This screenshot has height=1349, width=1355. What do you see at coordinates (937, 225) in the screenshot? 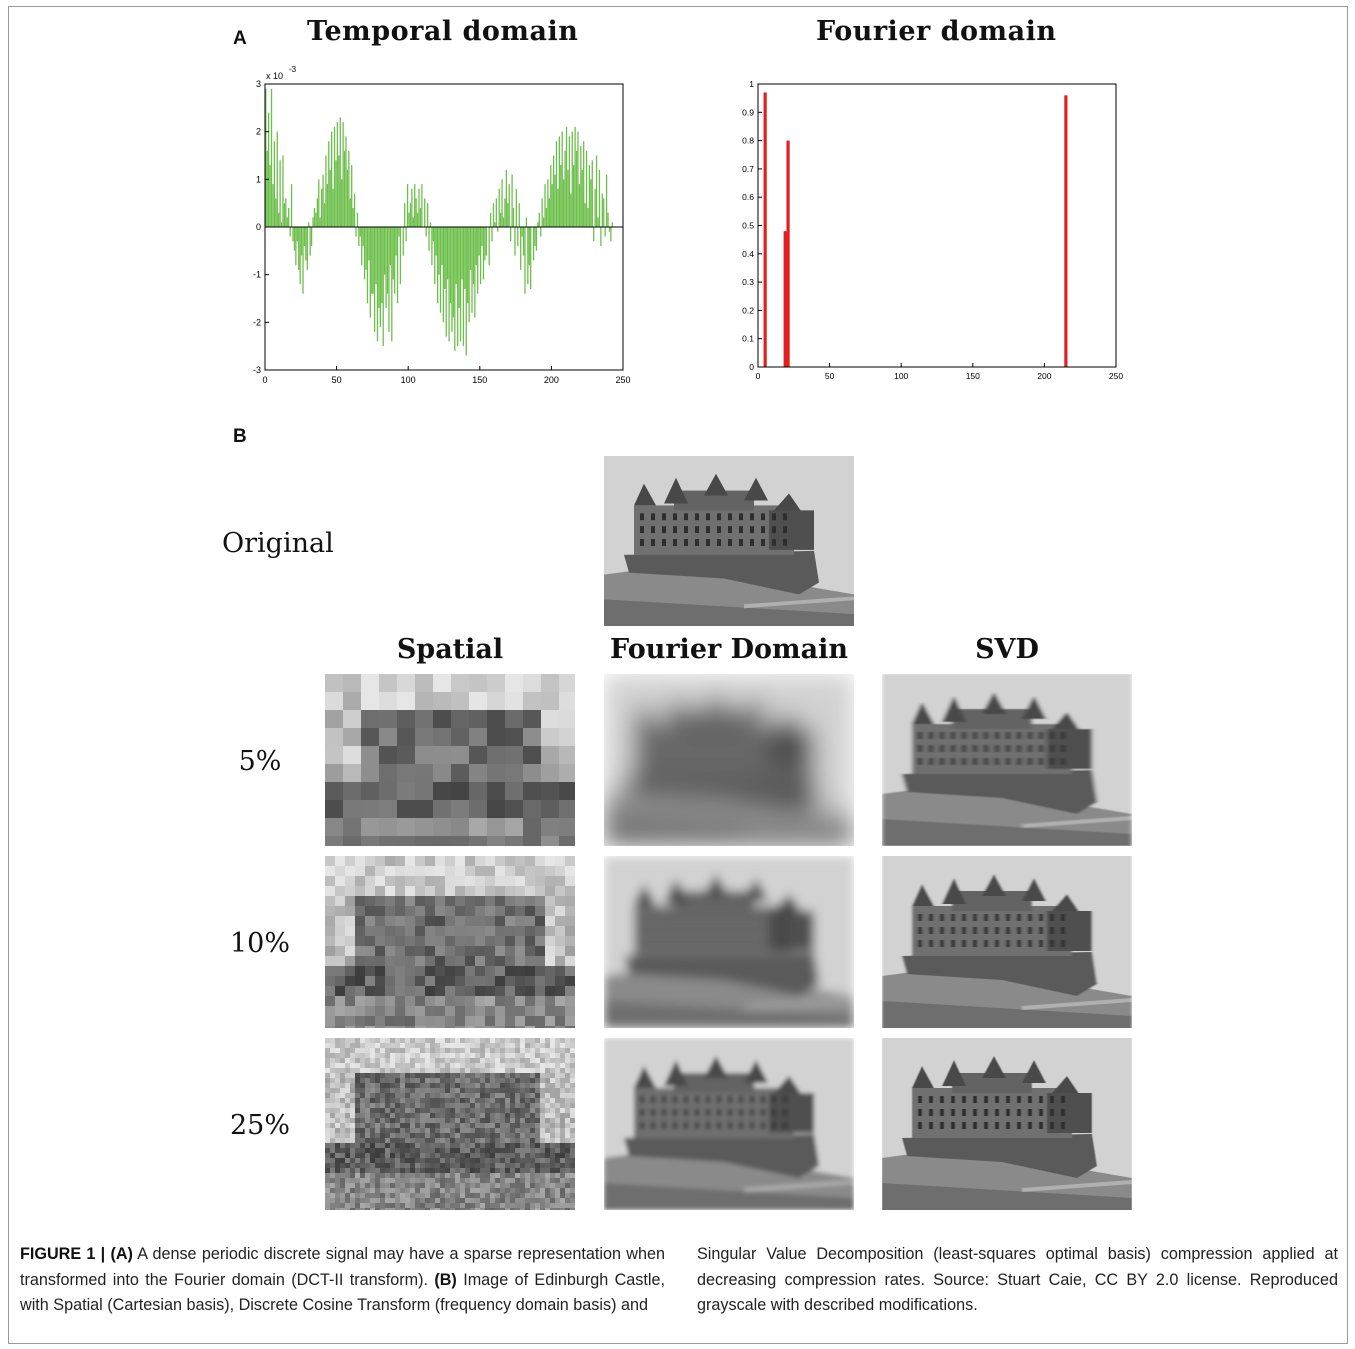
I see `fourier-axes-box` at bounding box center [937, 225].